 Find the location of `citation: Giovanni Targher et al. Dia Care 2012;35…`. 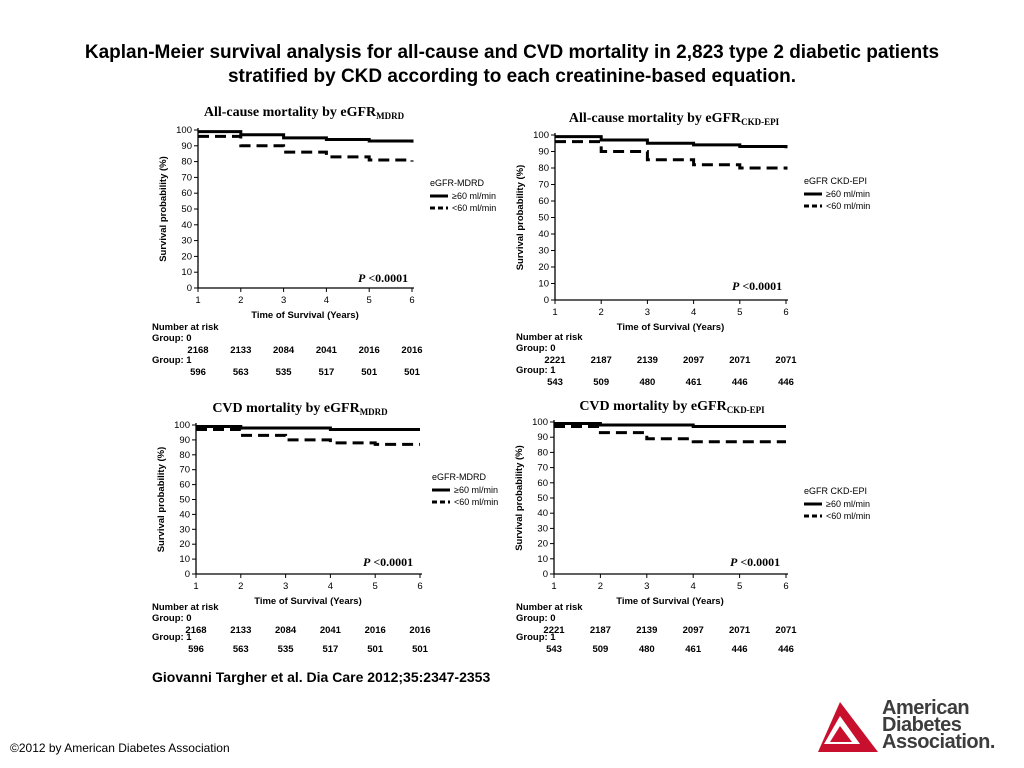

citation: Giovanni Targher et al. Dia Care 2012;35… is located at coordinates (321, 677).